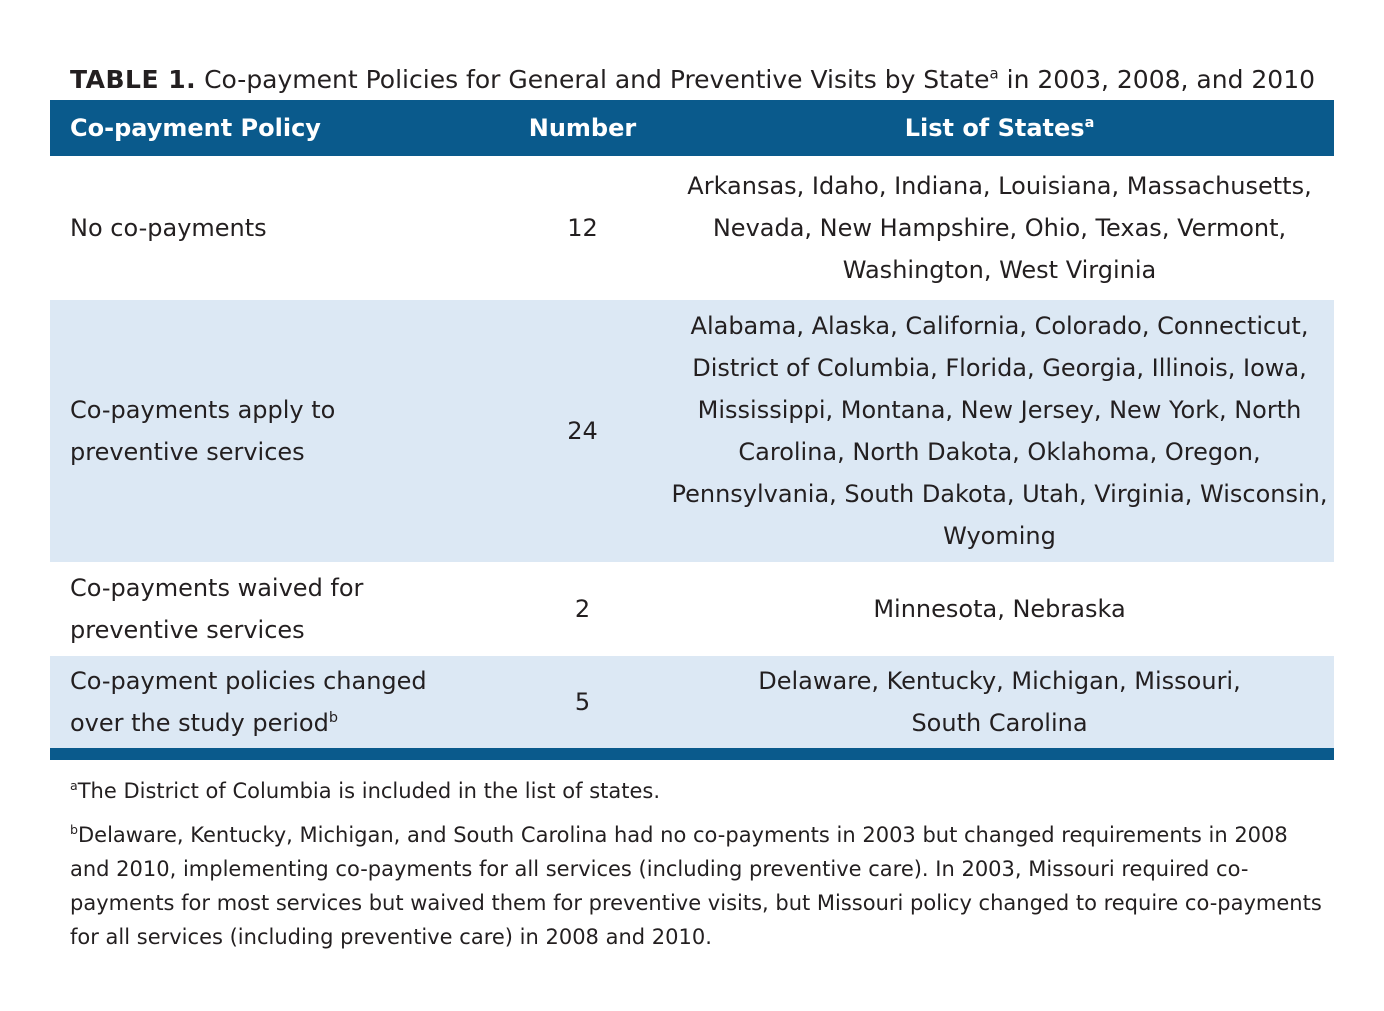  What do you see at coordinates (275, 228) in the screenshot?
I see `policy-cell: No co-payments` at bounding box center [275, 228].